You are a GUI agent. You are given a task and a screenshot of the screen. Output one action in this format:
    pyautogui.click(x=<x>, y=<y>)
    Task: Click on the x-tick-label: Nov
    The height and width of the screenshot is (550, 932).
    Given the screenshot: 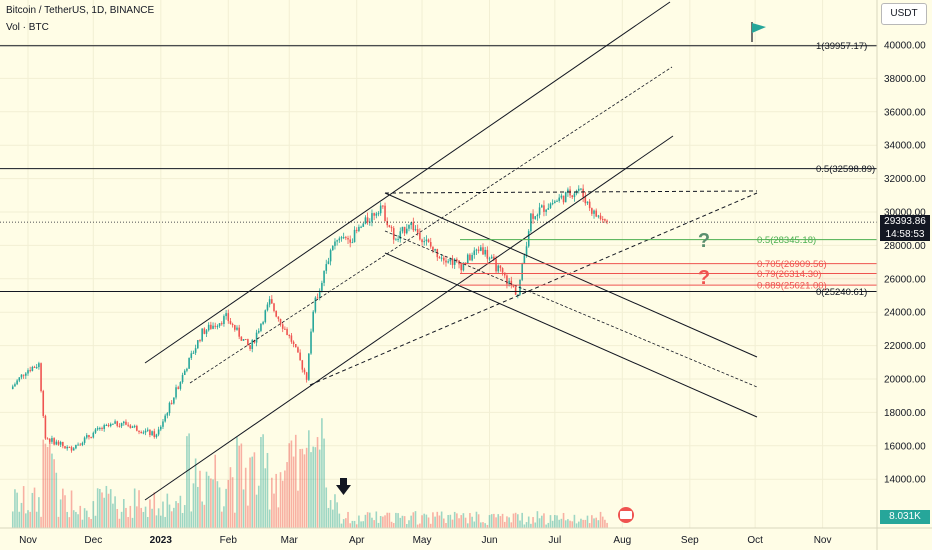 What is the action you would take?
    pyautogui.click(x=28, y=540)
    